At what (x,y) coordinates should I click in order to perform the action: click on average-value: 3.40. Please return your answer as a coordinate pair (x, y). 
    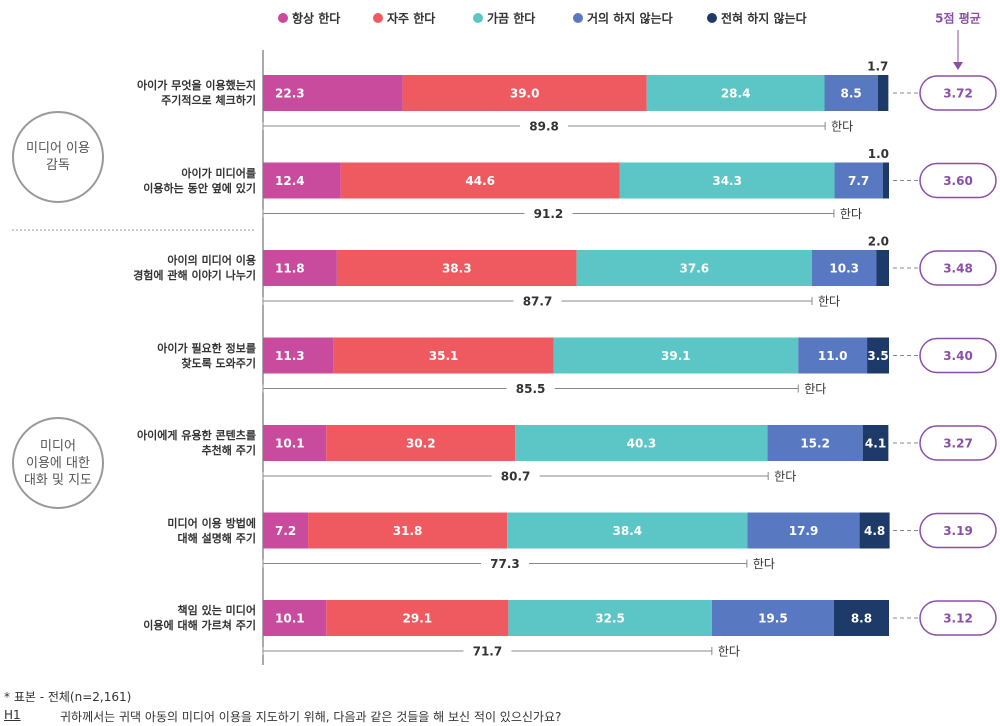
    Looking at the image, I should click on (958, 356).